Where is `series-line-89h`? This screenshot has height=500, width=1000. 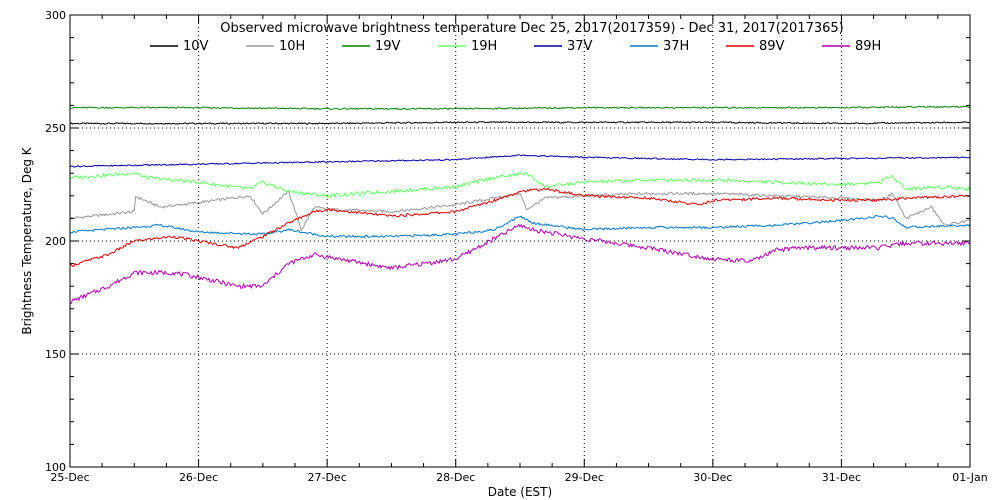
series-line-89h is located at coordinates (520, 264).